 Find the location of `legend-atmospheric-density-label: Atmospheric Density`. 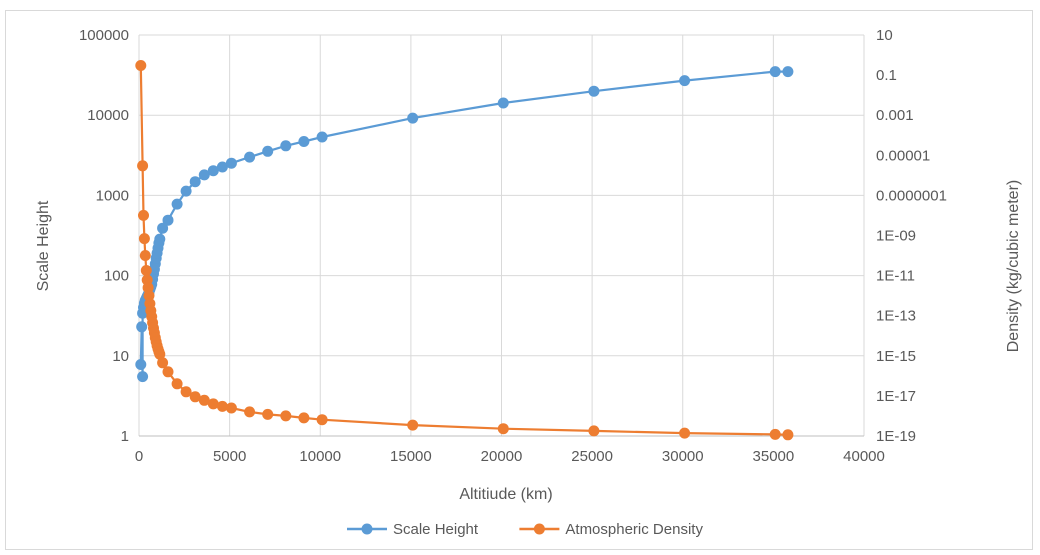

legend-atmospheric-density-label: Atmospheric Density is located at coordinates (634, 529).